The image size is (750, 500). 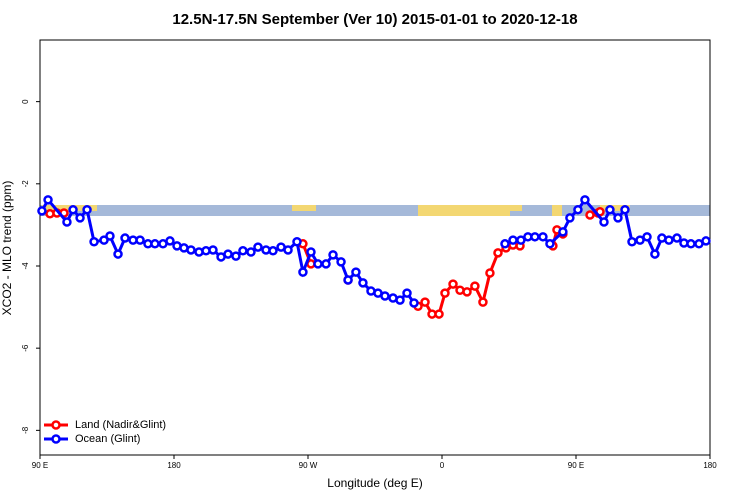 I want to click on x-tick-label: 0, so click(x=442, y=465).